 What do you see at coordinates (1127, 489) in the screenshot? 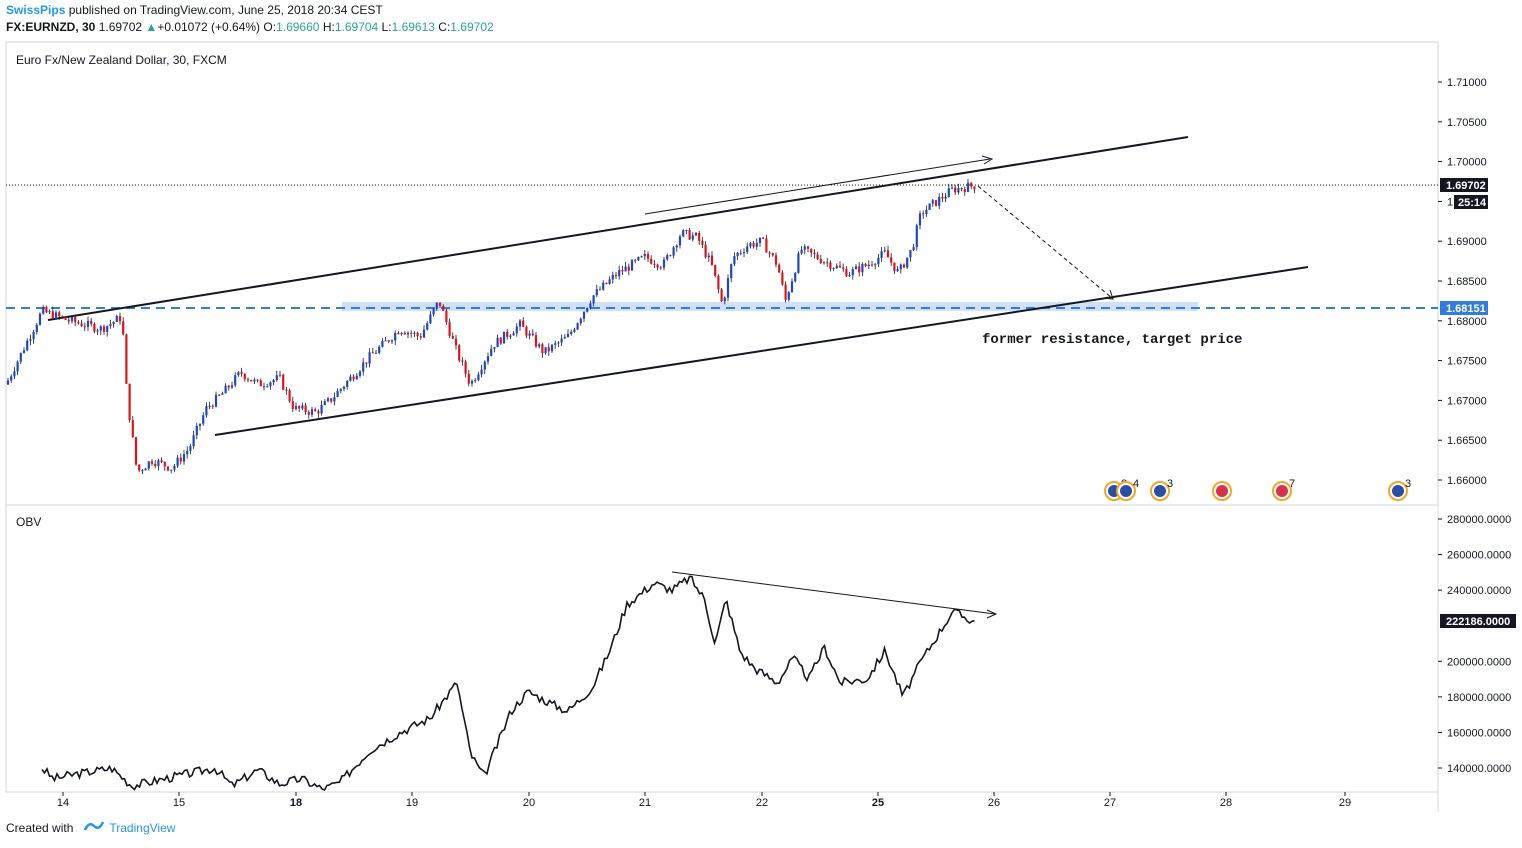
I see `flag-event-icon: 4` at bounding box center [1127, 489].